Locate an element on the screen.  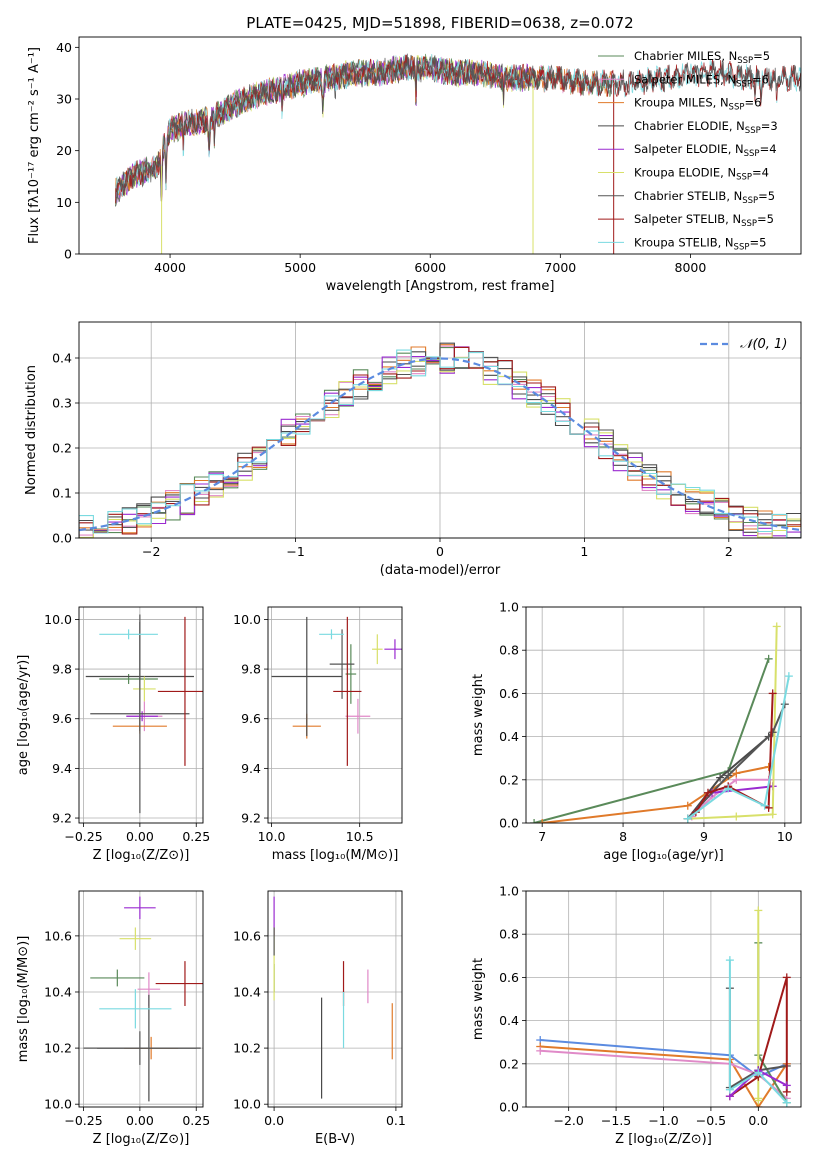
legend-label-main: Kroupa MILES, N is located at coordinates (681, 103).